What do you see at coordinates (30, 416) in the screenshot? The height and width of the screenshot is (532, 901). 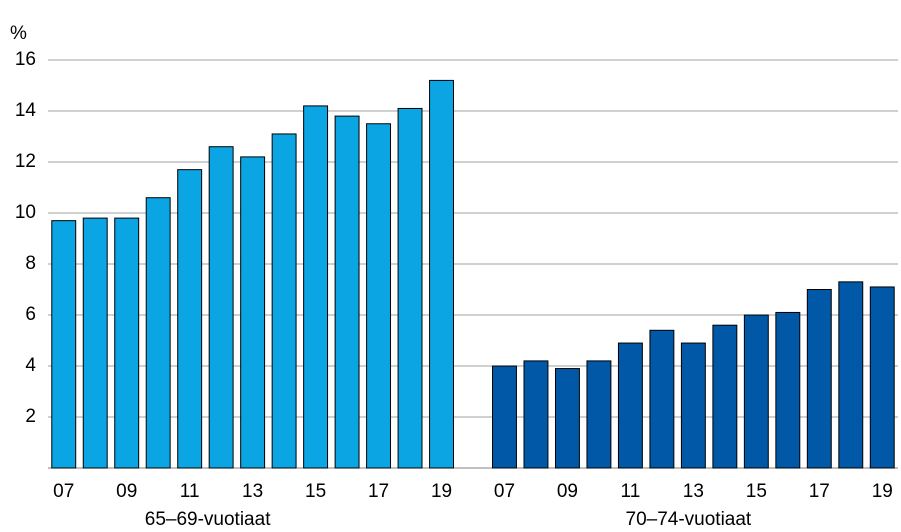 I see `y-tick-label: 2` at bounding box center [30, 416].